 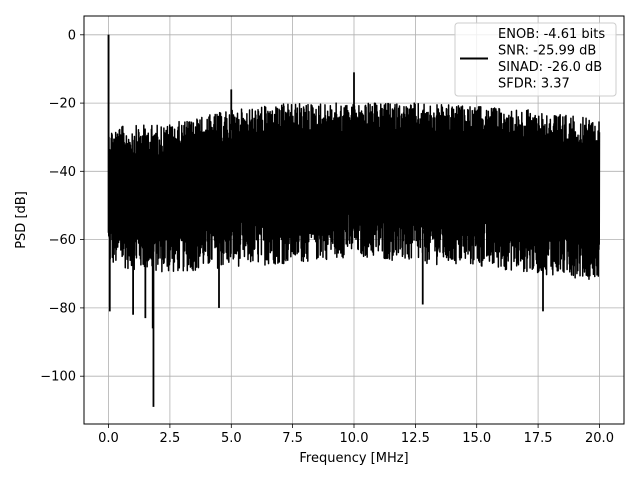 What do you see at coordinates (538, 438) in the screenshot?
I see `x-tick-label: 17.5` at bounding box center [538, 438].